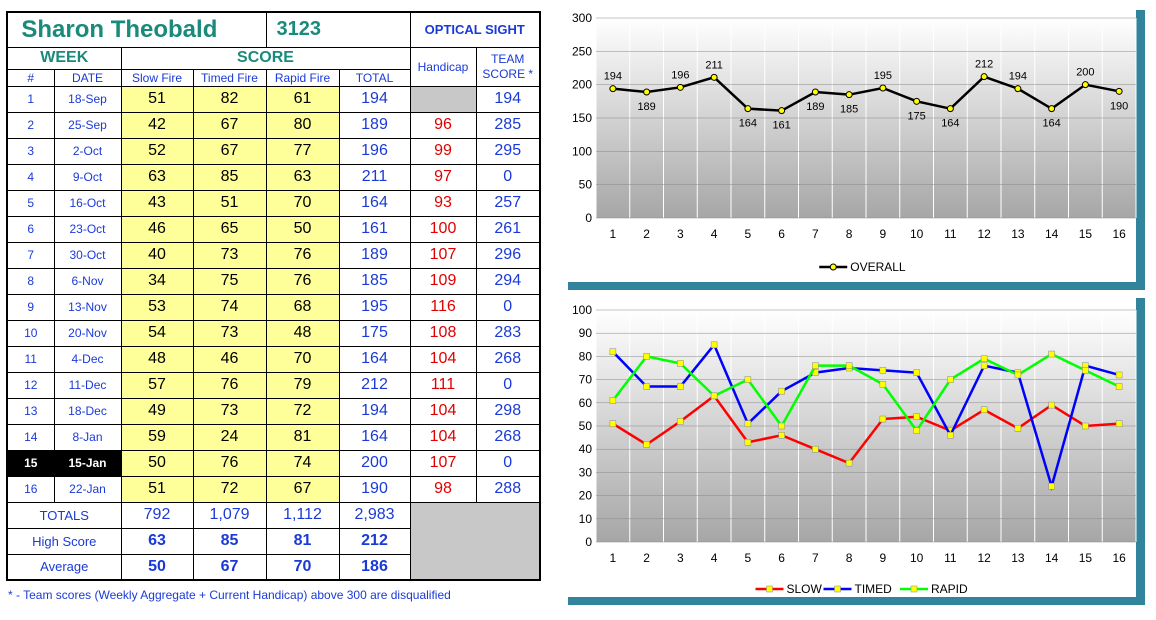 This screenshot has height=620, width=1156. Describe the element at coordinates (157, 125) in the screenshot. I see `slow-score: 42` at that location.